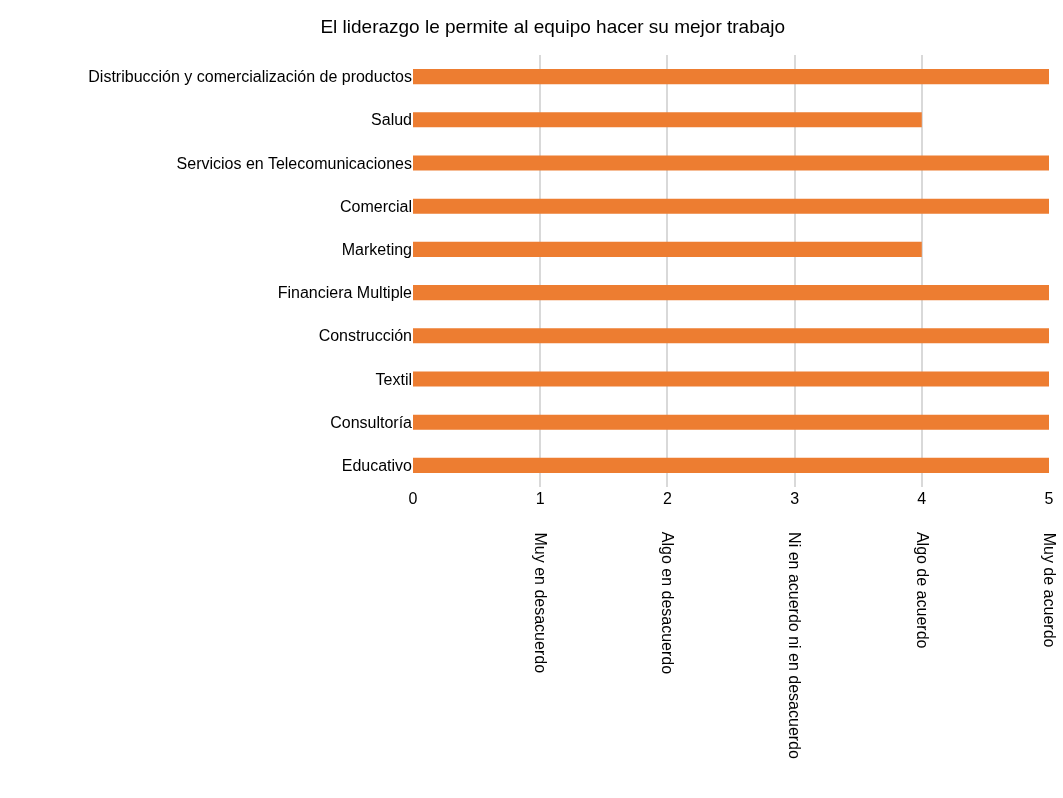 The height and width of the screenshot is (798, 1063). What do you see at coordinates (553, 27) in the screenshot?
I see `chart-title: El liderazgo le permite al equipo hacer su mejor trabajo` at bounding box center [553, 27].